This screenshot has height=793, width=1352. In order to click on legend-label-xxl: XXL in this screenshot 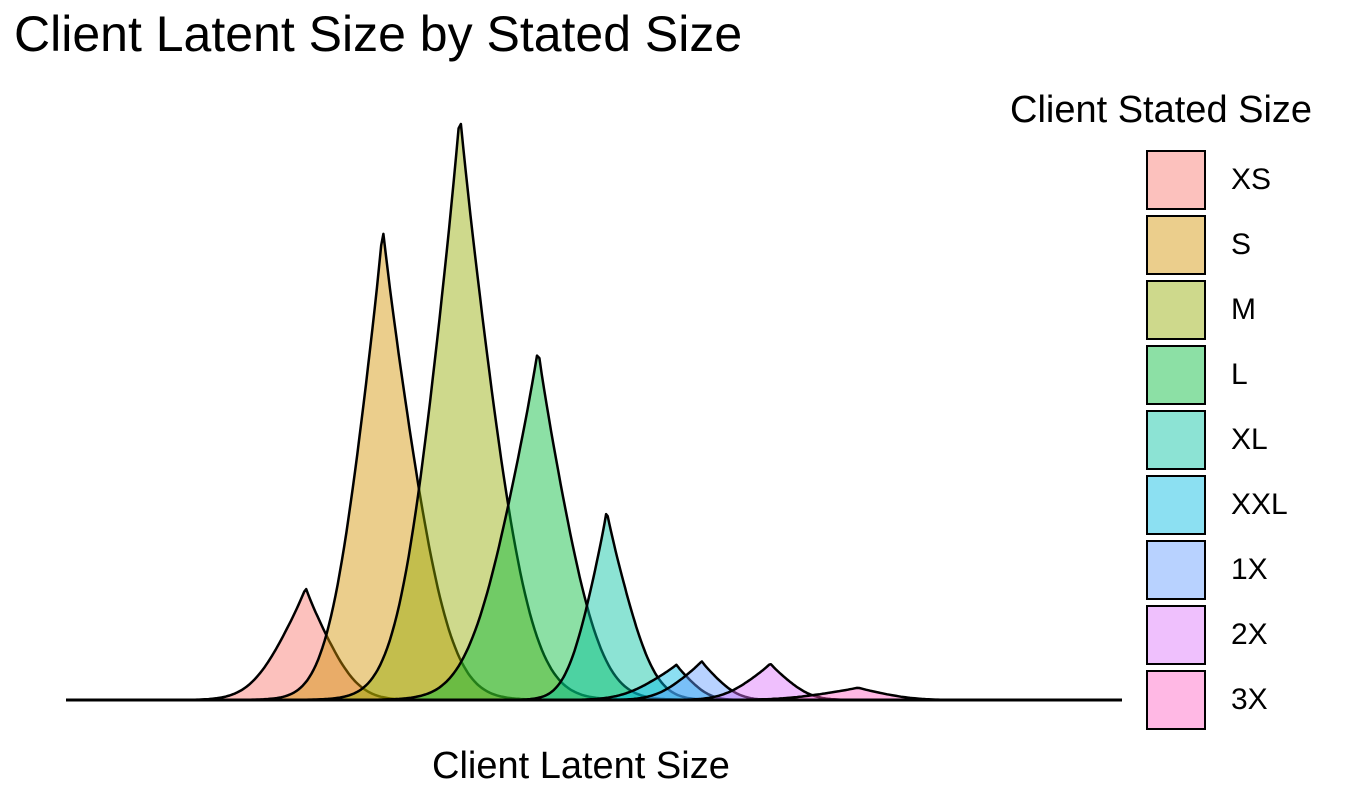, I will do `click(1259, 504)`.